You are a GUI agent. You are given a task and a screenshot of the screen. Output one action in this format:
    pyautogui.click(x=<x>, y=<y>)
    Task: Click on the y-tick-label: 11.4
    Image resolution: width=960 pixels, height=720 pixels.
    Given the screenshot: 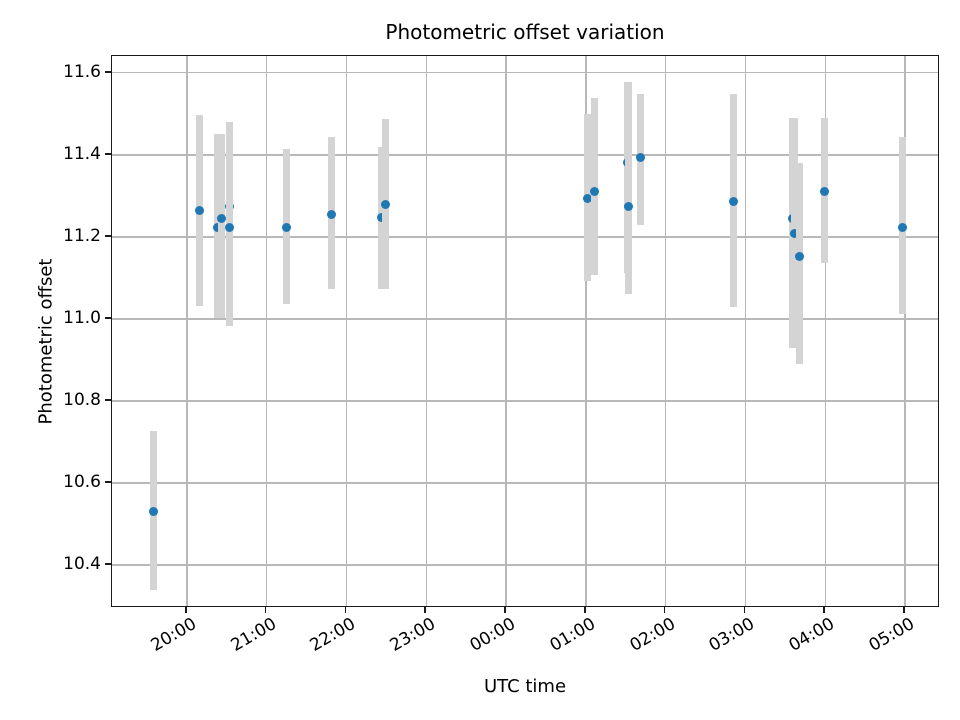 What is the action you would take?
    pyautogui.click(x=82, y=153)
    